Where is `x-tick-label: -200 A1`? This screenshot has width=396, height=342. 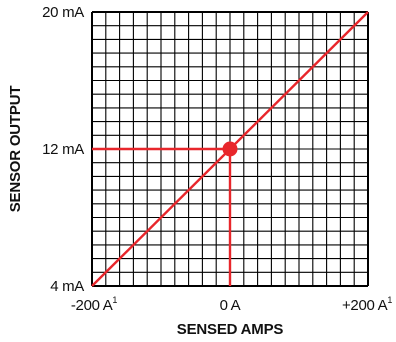 x-tick-label: -200 A1 is located at coordinates (94, 304).